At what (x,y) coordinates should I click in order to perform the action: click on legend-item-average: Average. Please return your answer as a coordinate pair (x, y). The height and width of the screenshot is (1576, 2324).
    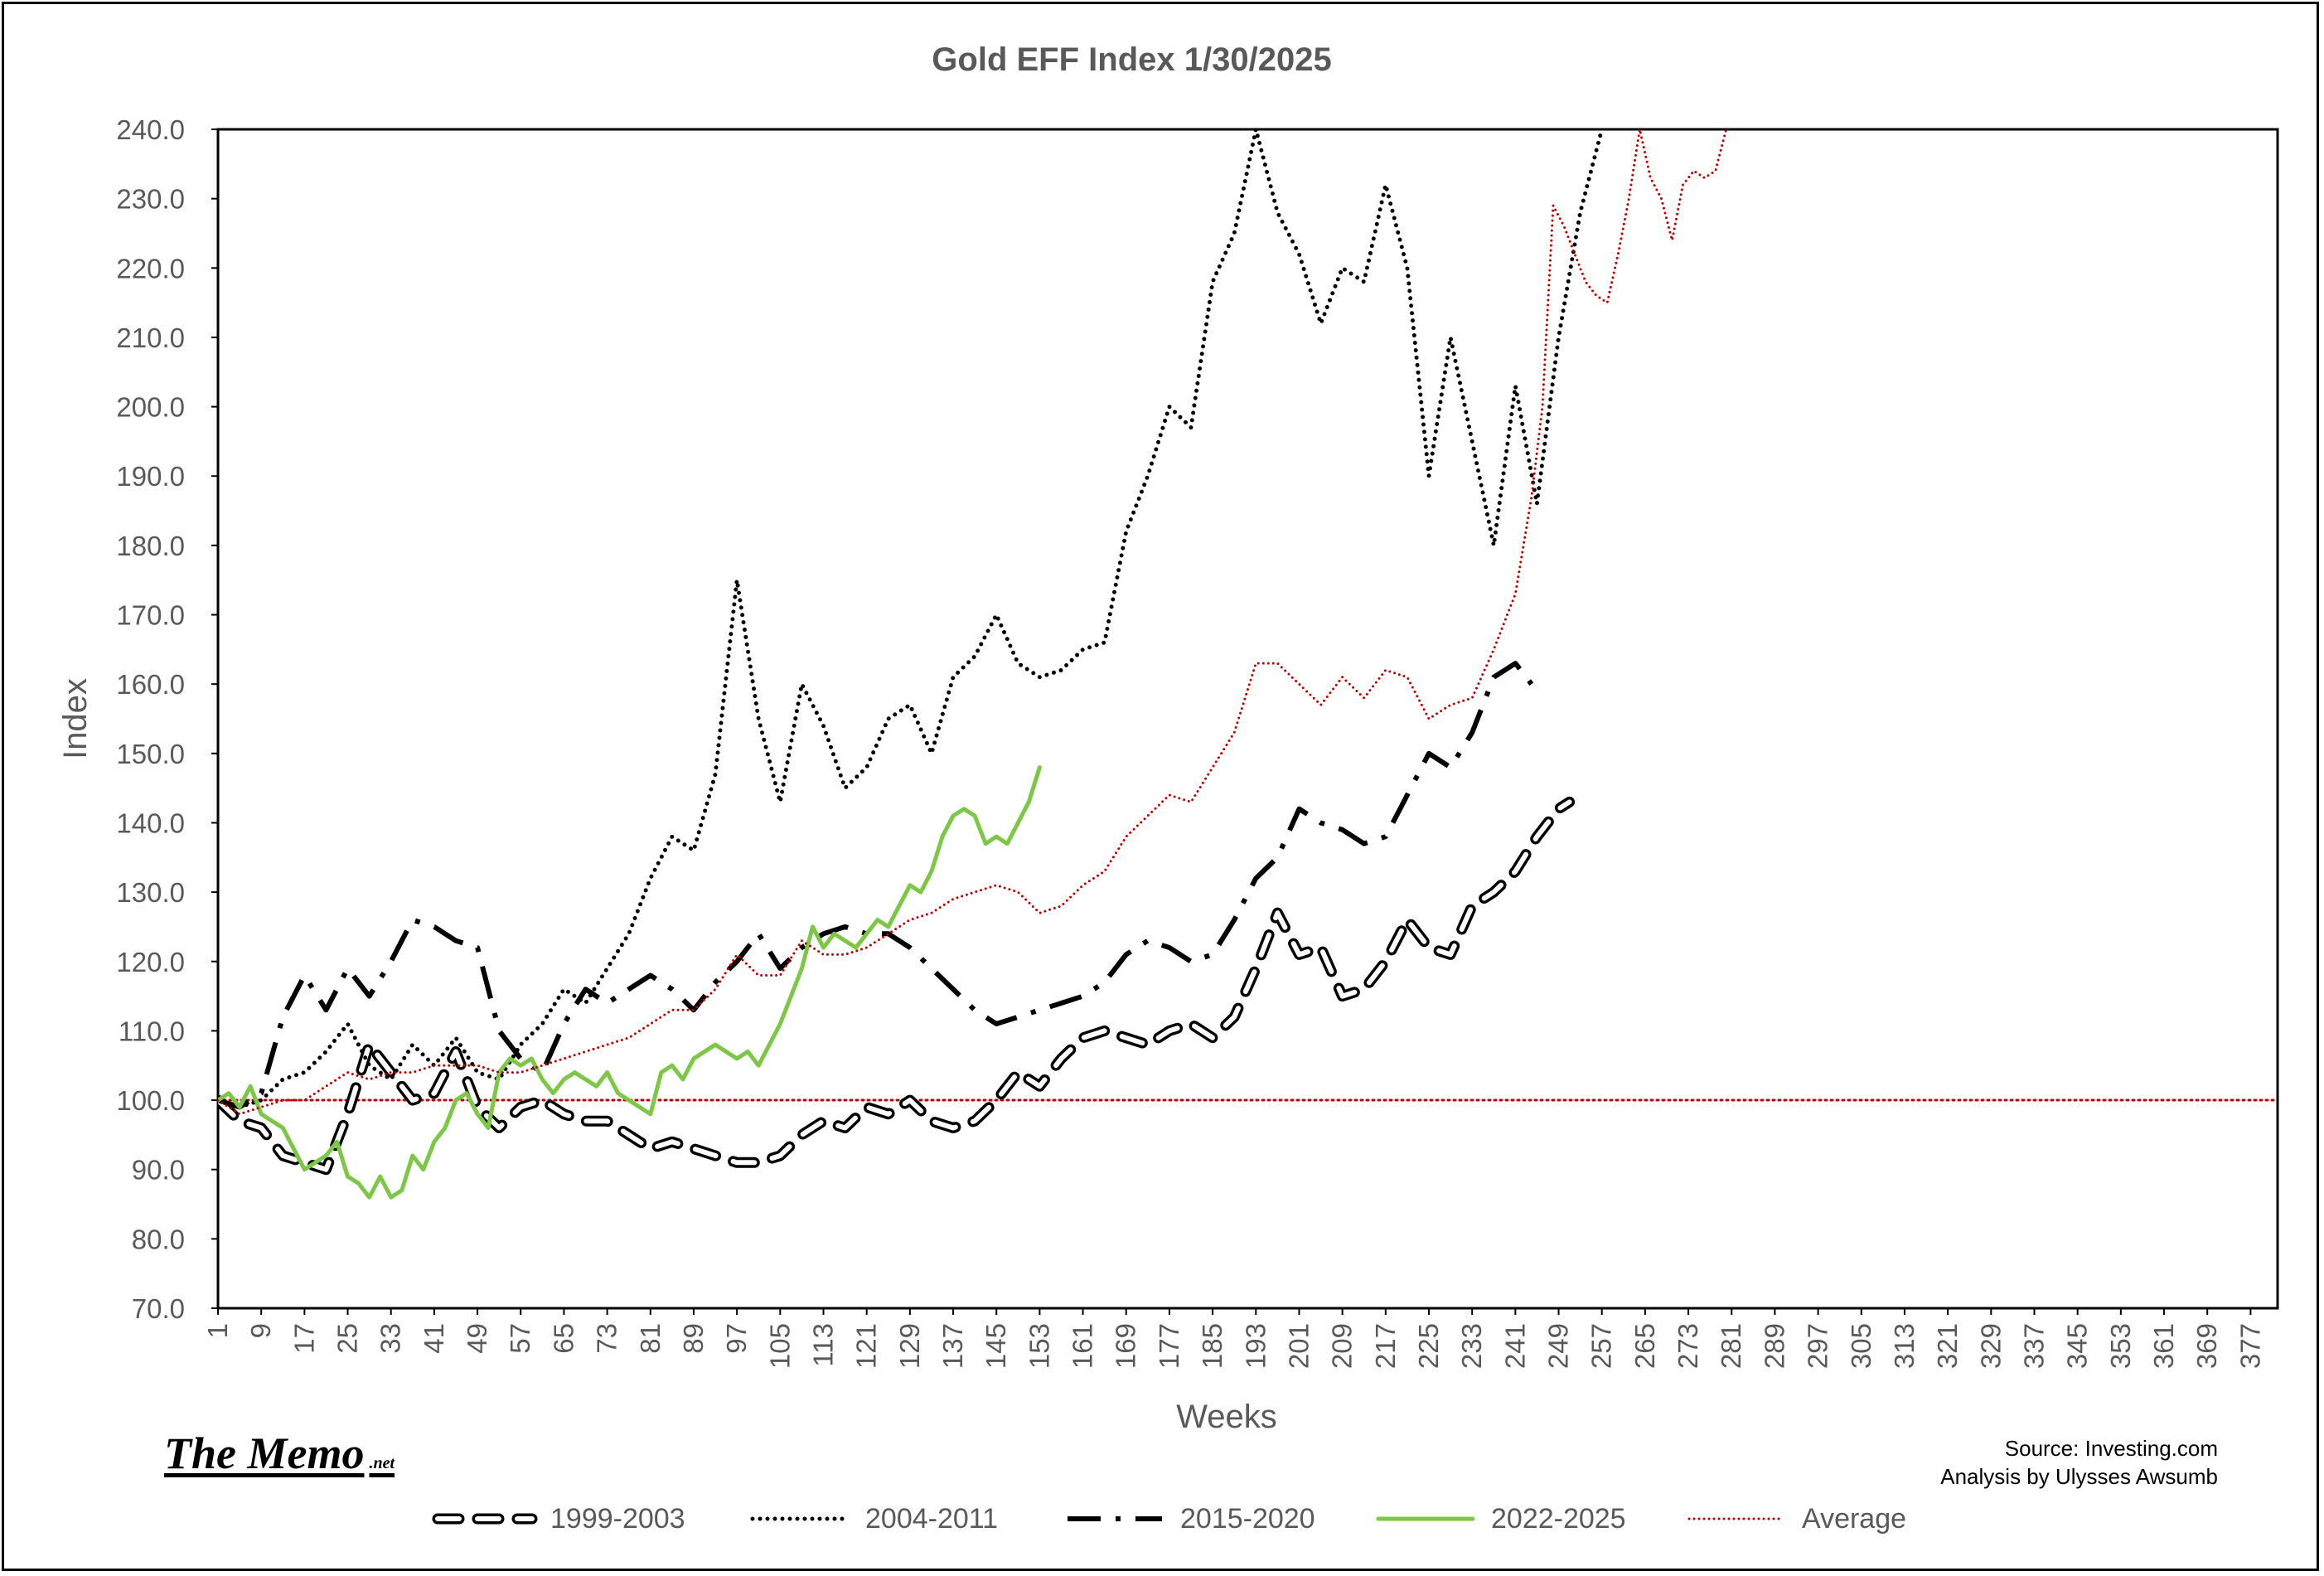
    Looking at the image, I should click on (1794, 1519).